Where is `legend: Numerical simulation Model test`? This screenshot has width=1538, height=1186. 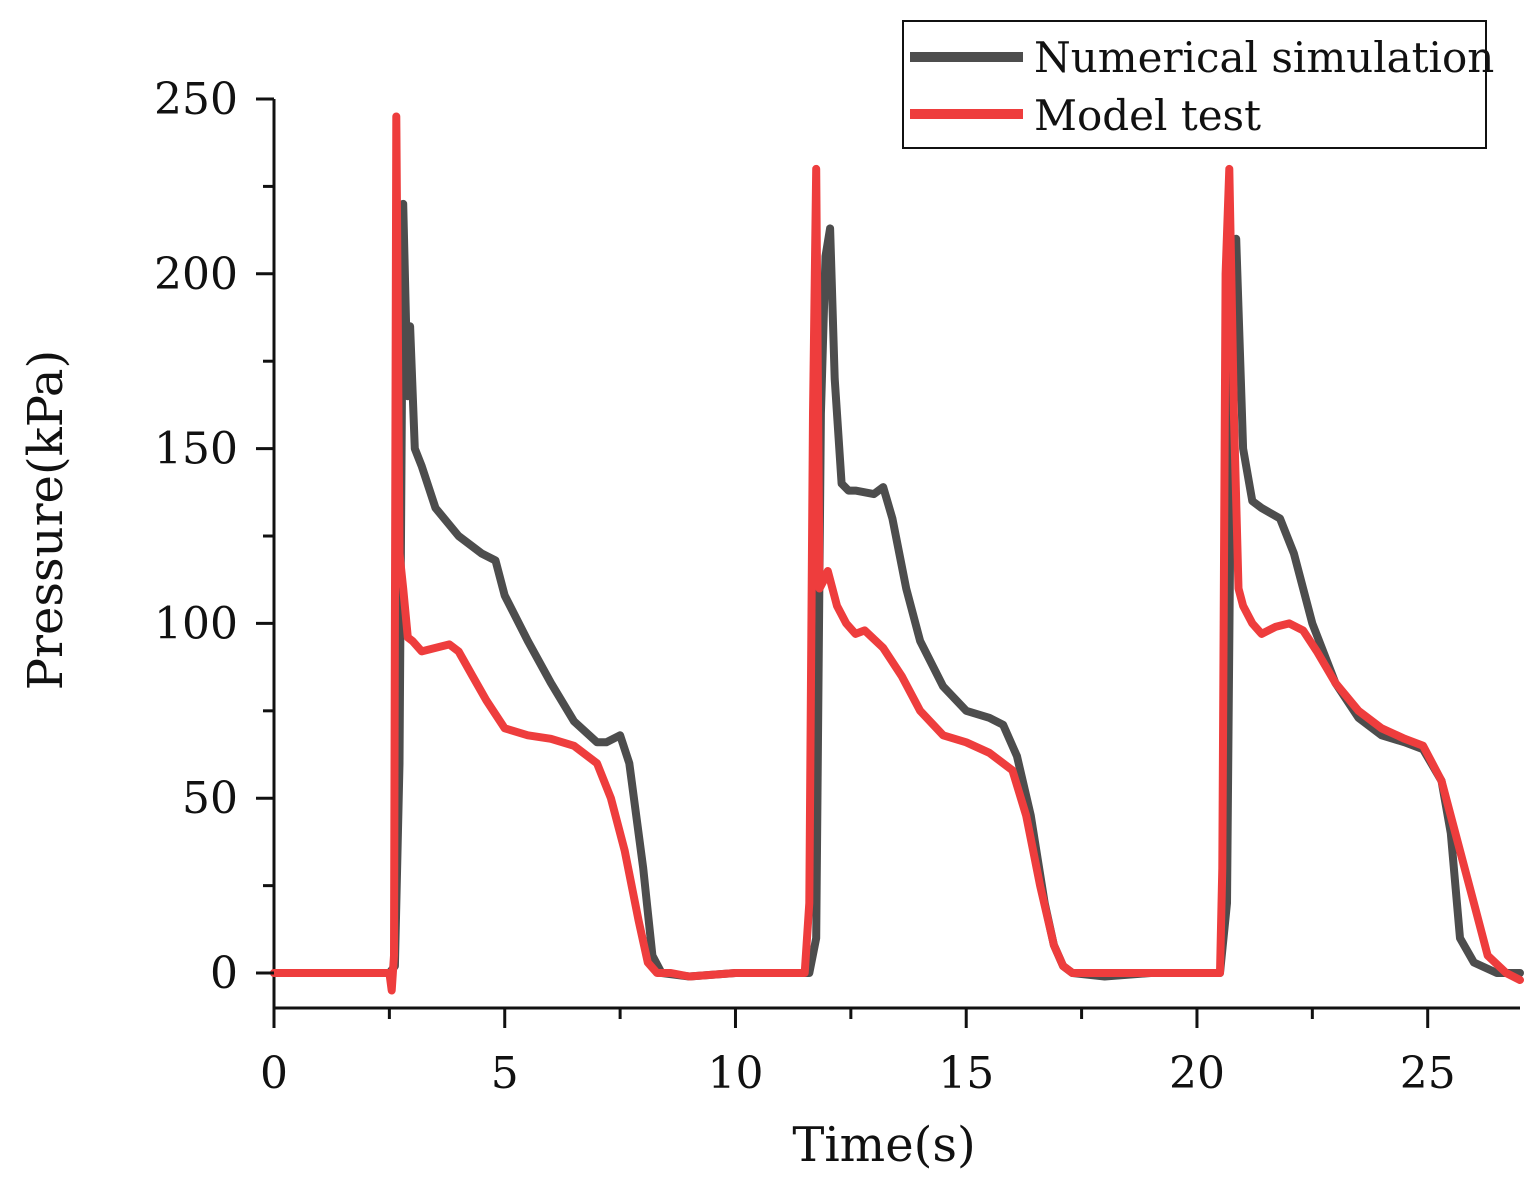
legend: Numerical simulation Model test is located at coordinates (1198, 84).